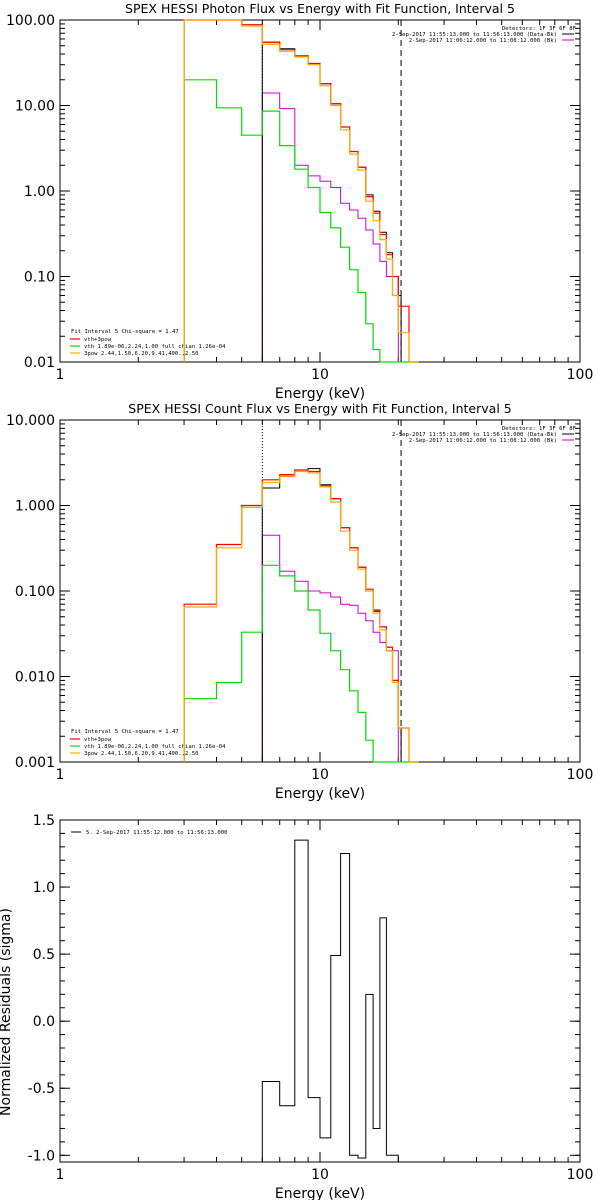 This screenshot has width=600, height=1200. What do you see at coordinates (44, 1022) in the screenshot?
I see `y-tick-label: 0.0` at bounding box center [44, 1022].